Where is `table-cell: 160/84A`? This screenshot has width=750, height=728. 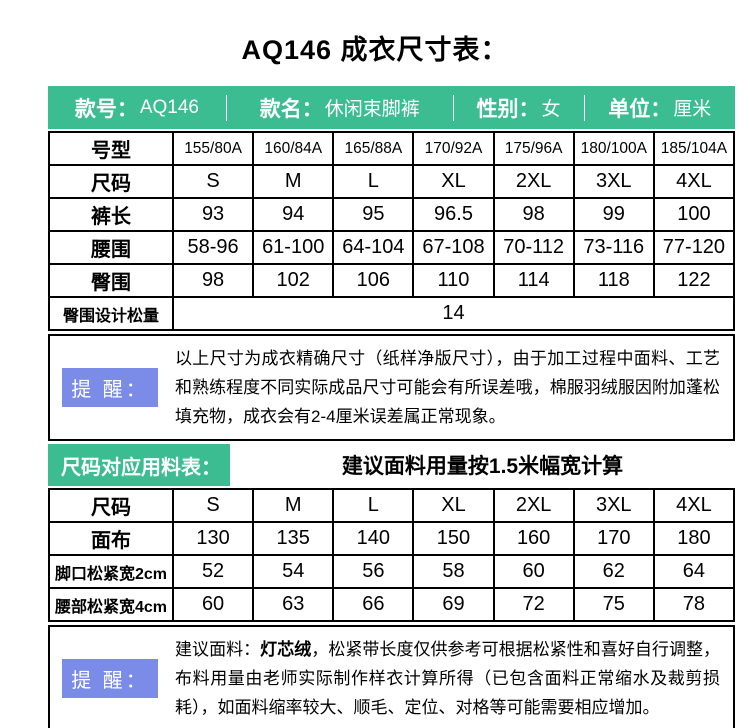 table-cell: 160/84A is located at coordinates (293, 148).